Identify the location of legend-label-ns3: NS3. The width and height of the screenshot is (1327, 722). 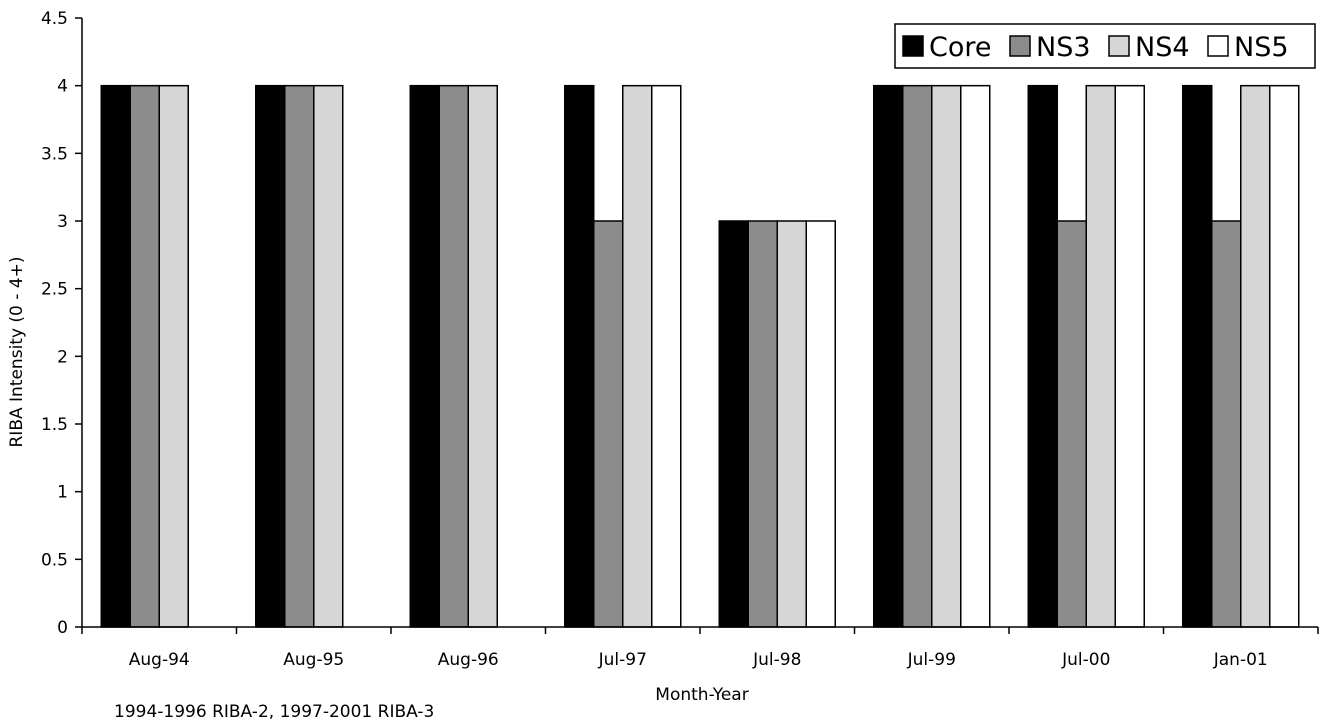
(1063, 47).